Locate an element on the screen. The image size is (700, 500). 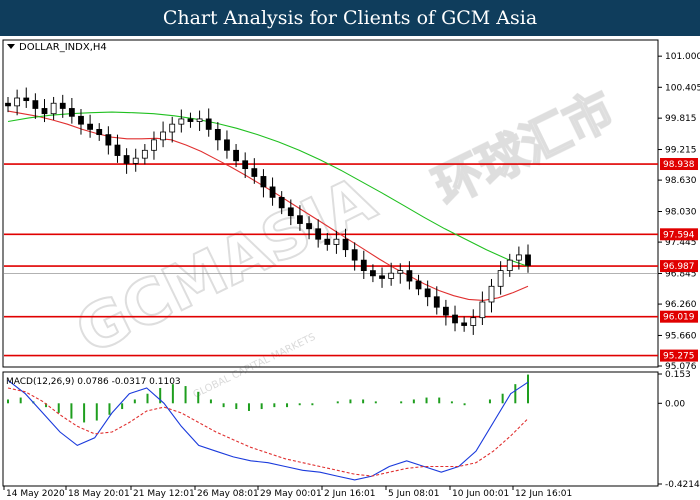
y-tick-label: 99.815 is located at coordinates (681, 119).